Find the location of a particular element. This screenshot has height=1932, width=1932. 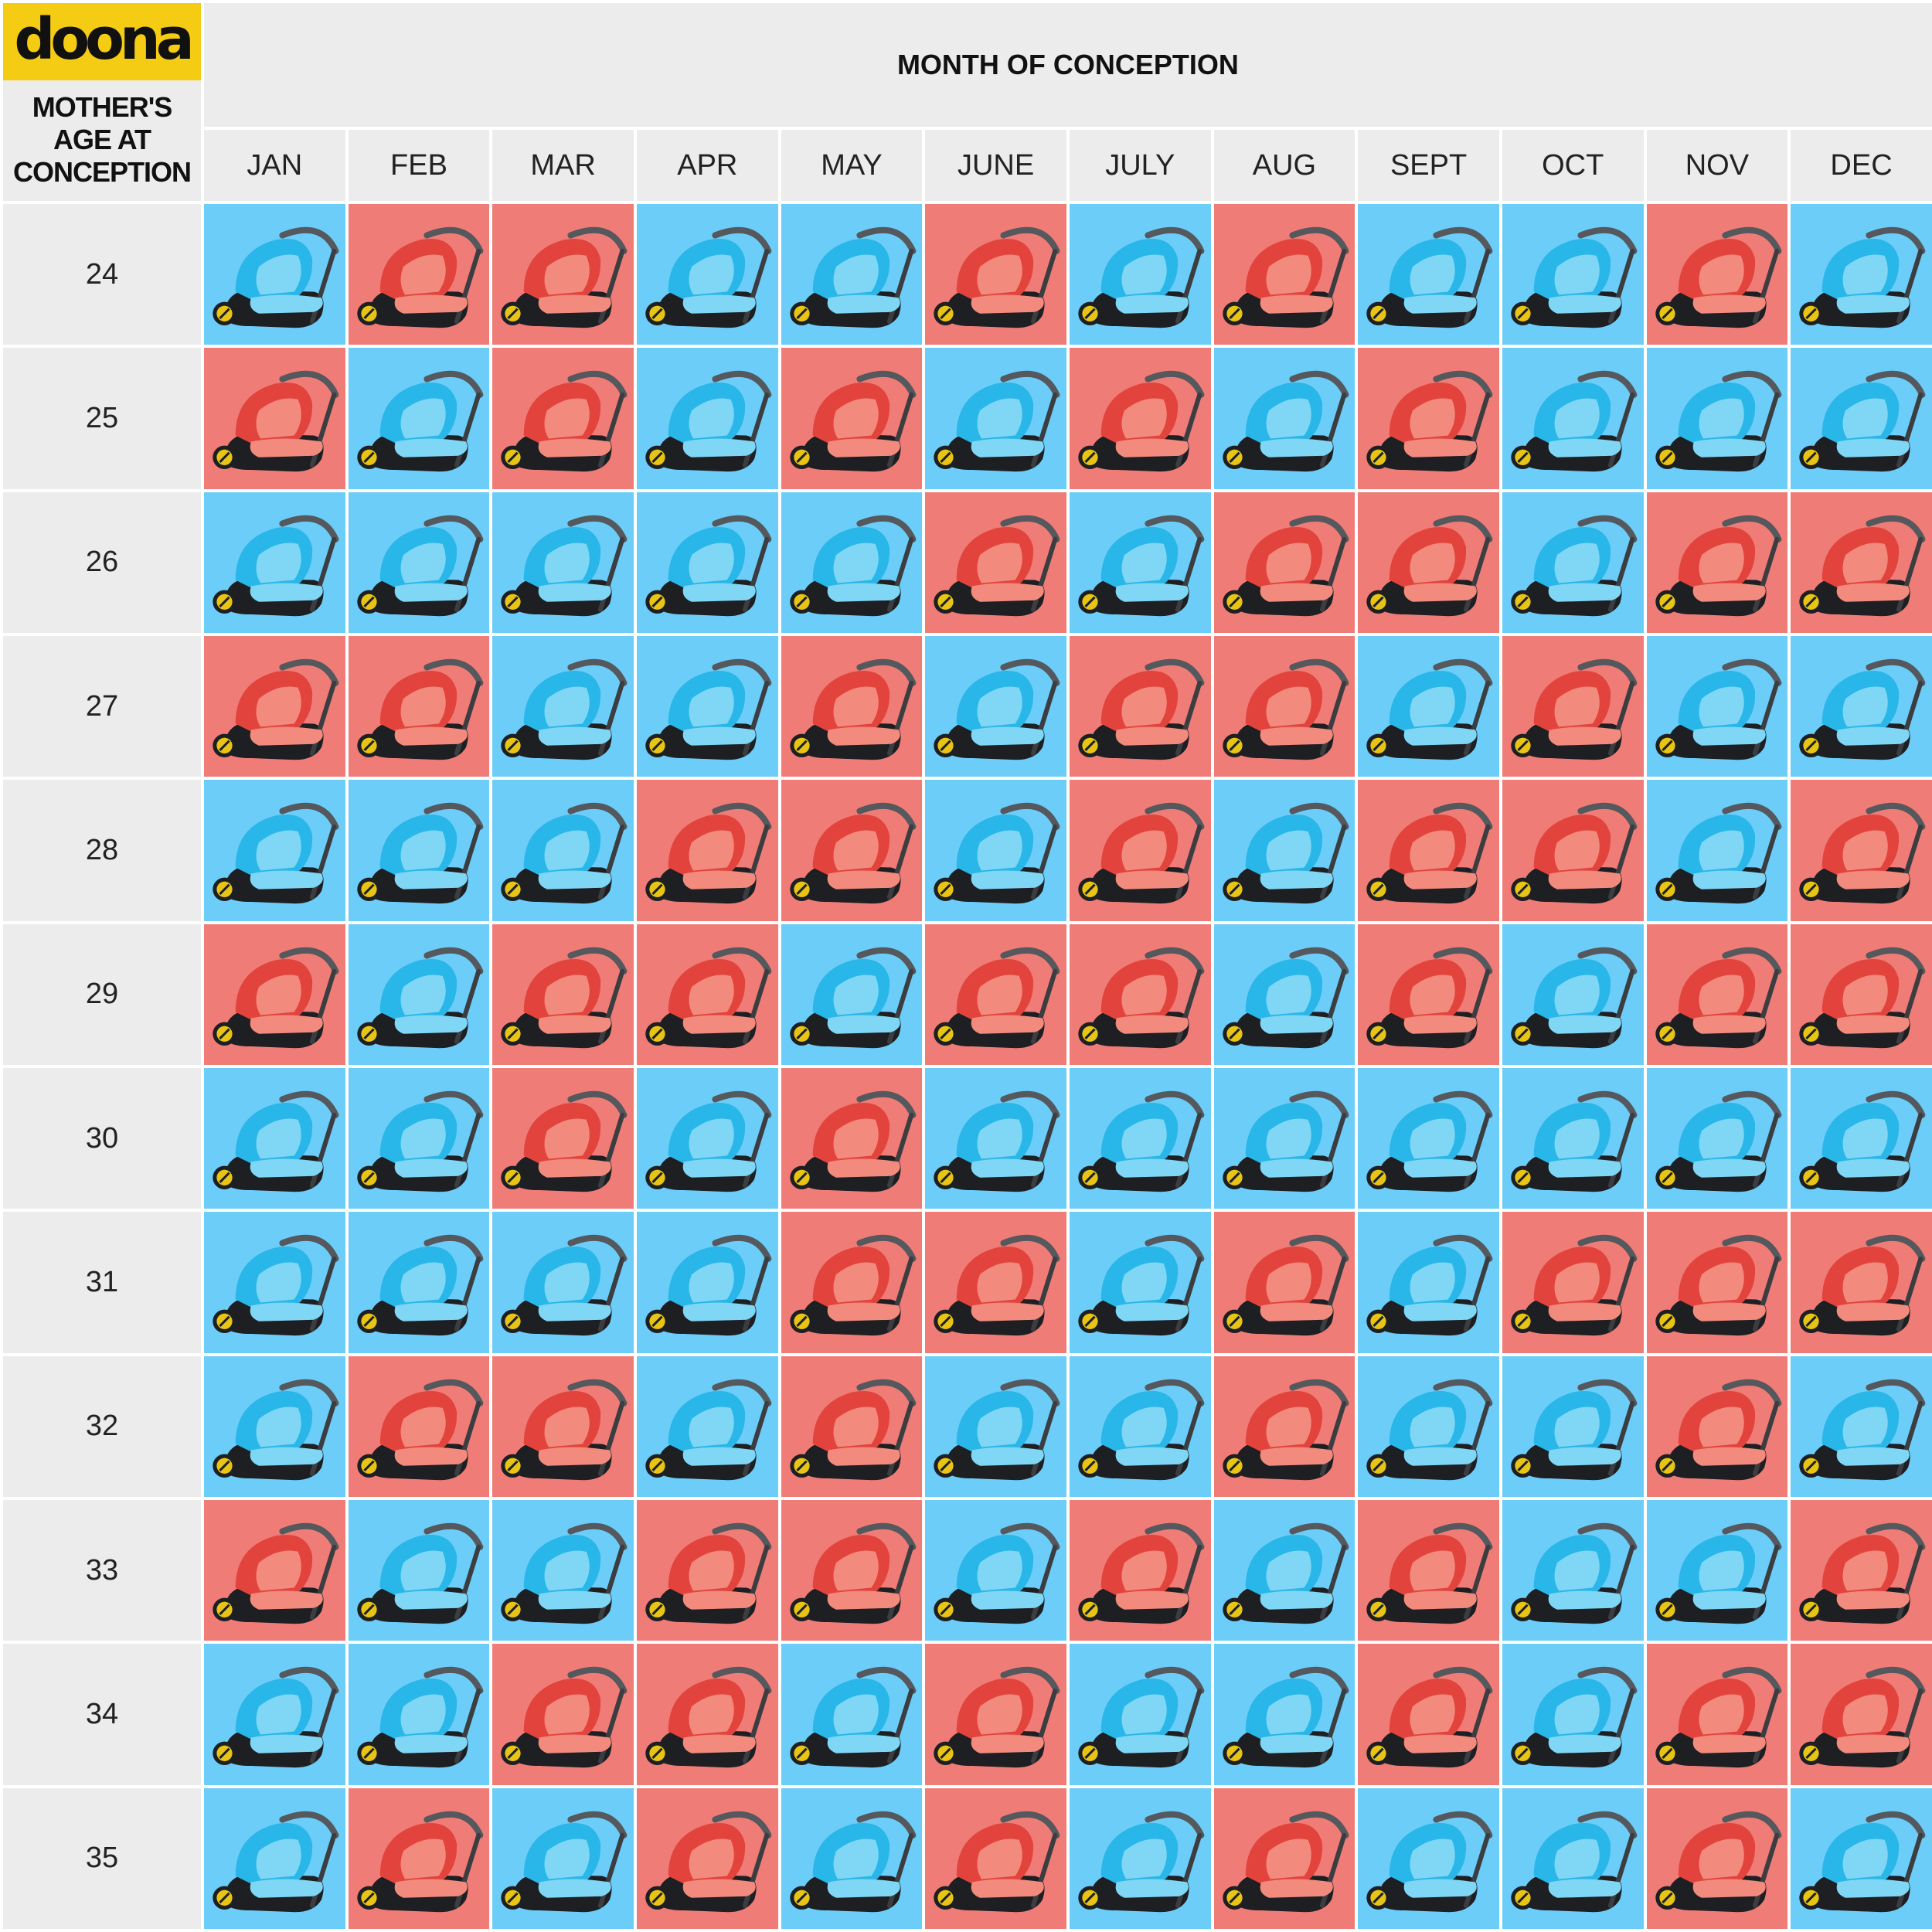

age-header: 33 is located at coordinates (102, 1570).